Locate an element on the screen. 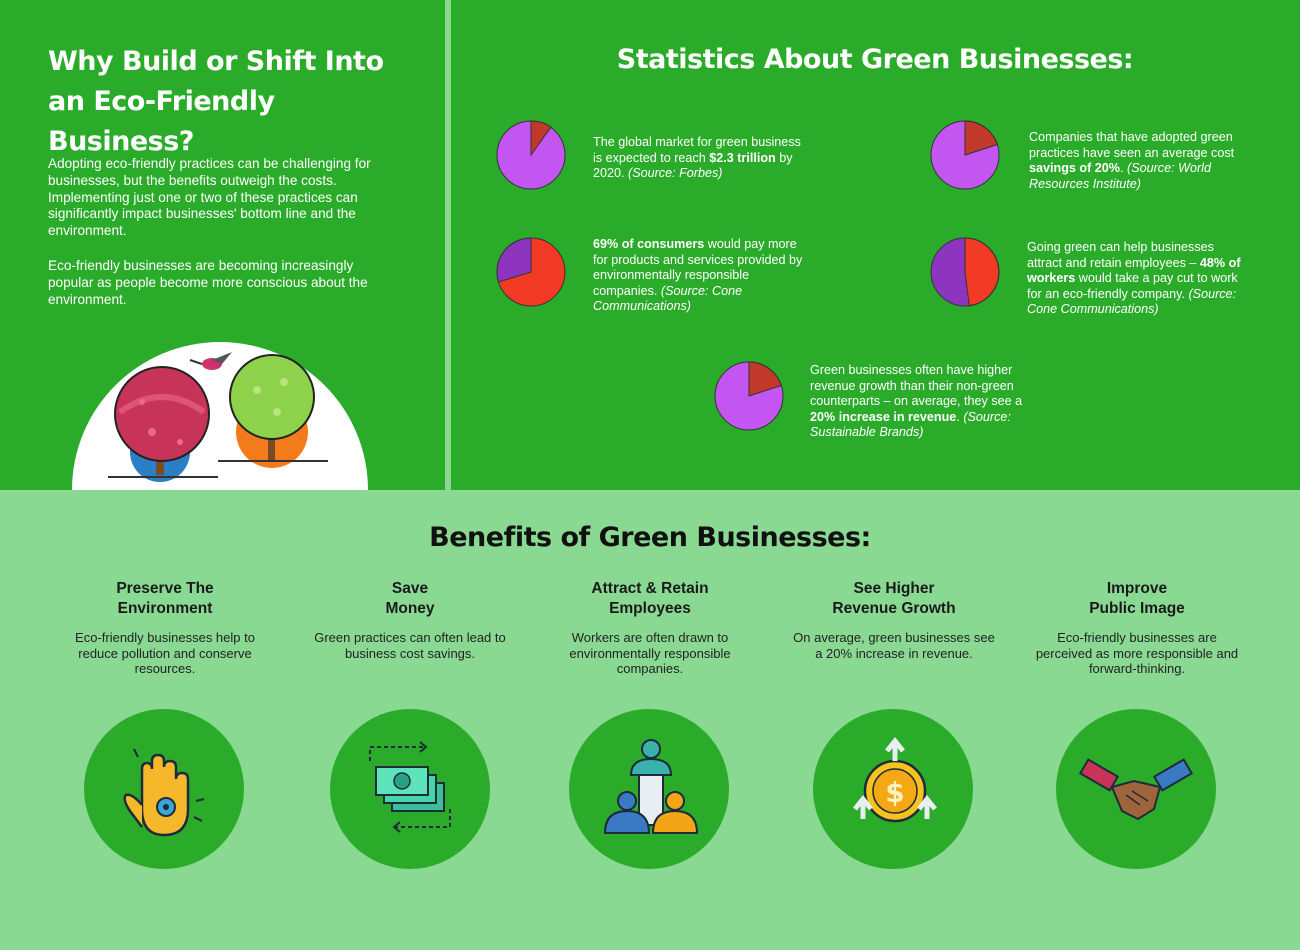  employees-building-icon is located at coordinates (649, 789).